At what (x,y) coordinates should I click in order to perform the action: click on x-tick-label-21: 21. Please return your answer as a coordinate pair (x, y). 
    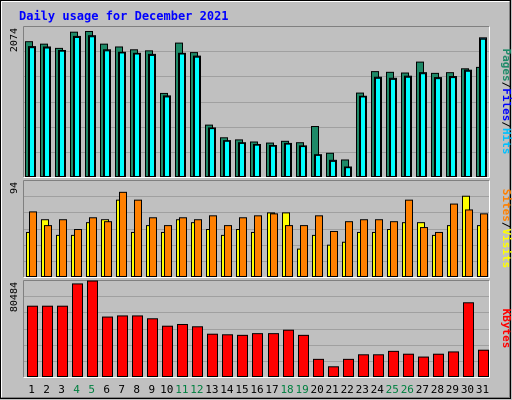
    Looking at the image, I should click on (332, 389).